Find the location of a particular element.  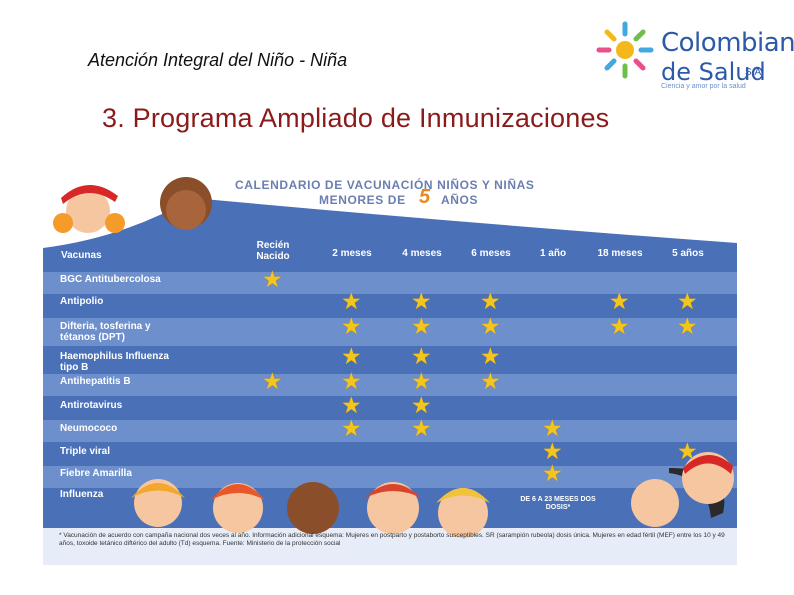

vaccine-row-label: Antihepatitis B is located at coordinates (95, 381).